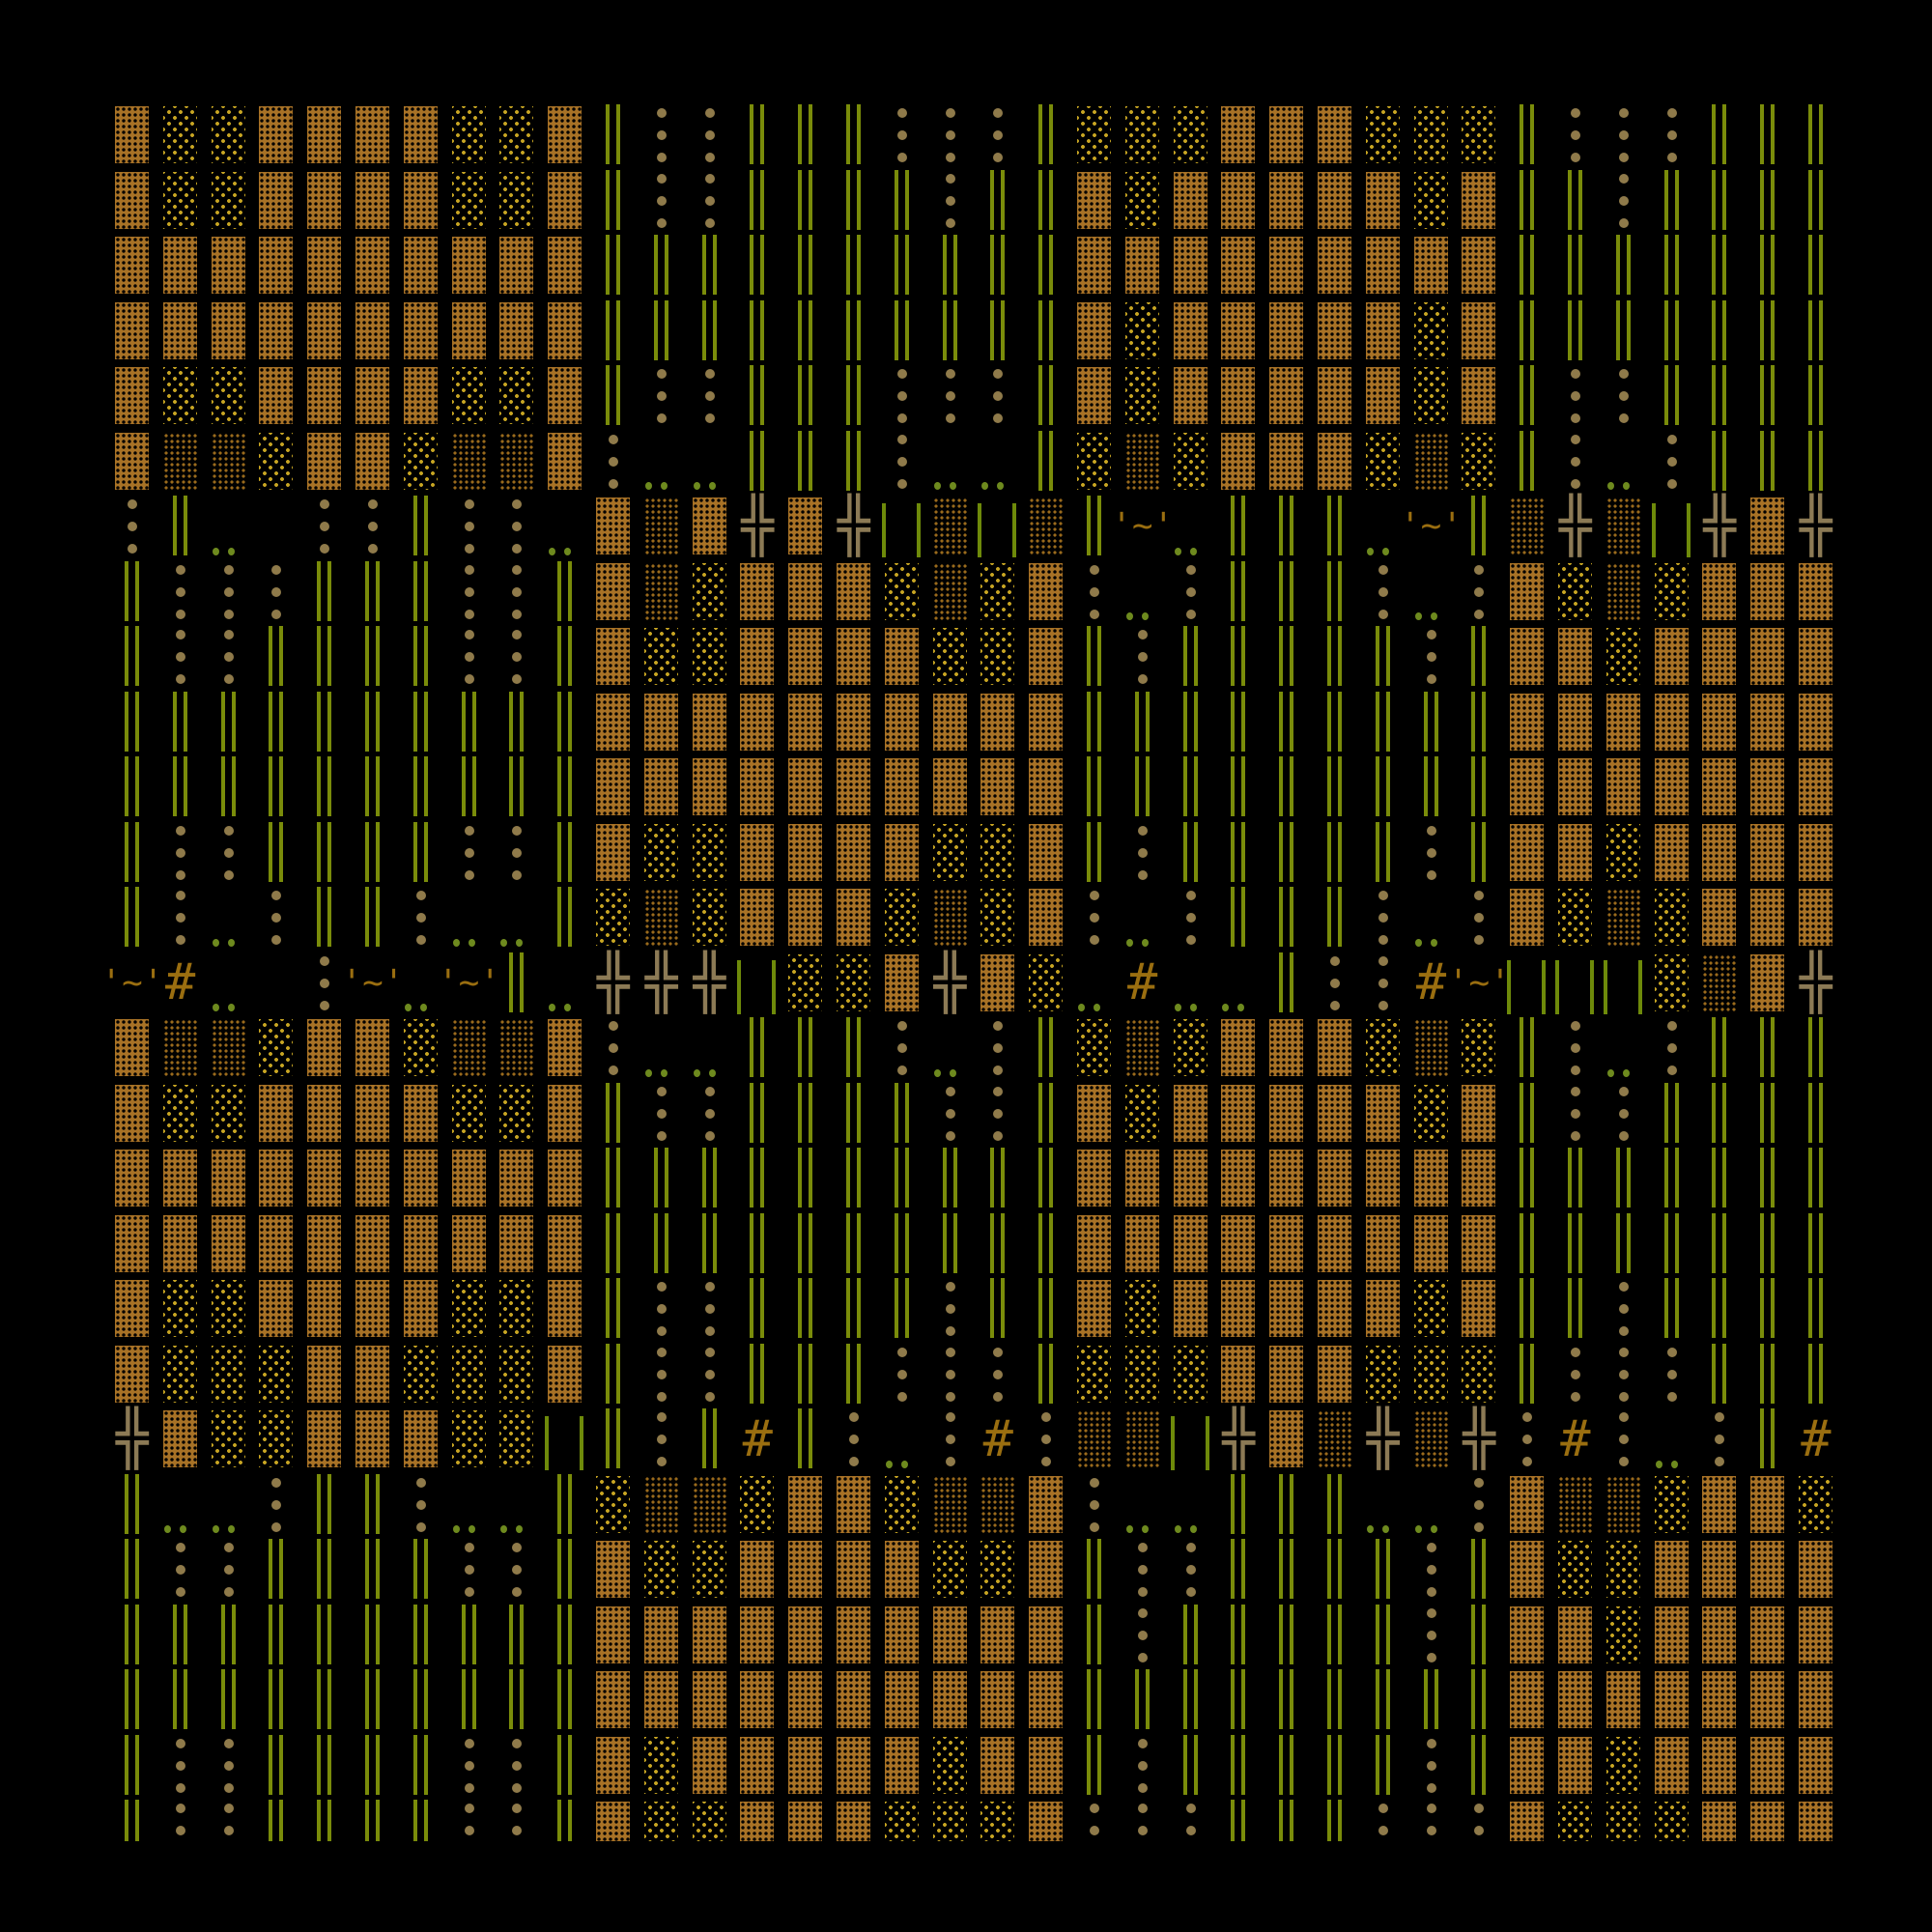  I want to click on cross-glyph: ╬, so click(1575, 526).